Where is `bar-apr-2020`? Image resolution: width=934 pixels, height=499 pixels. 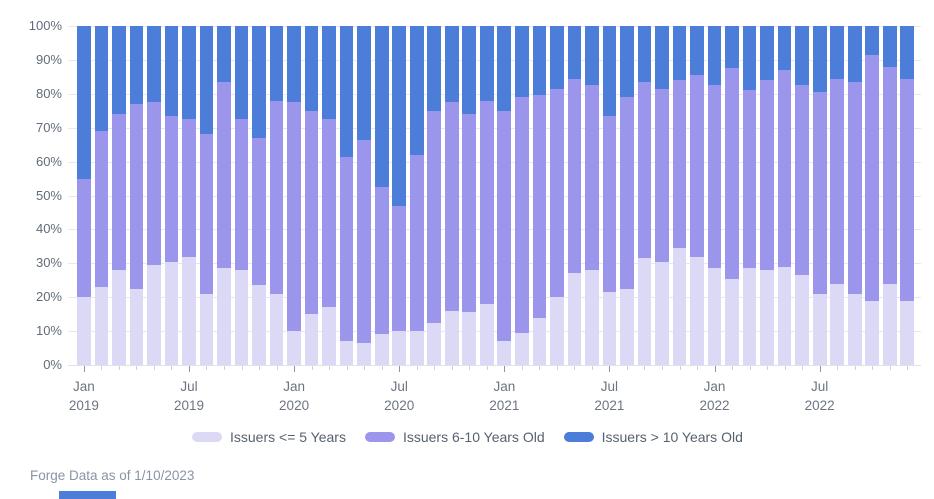 bar-apr-2020 is located at coordinates (346, 195).